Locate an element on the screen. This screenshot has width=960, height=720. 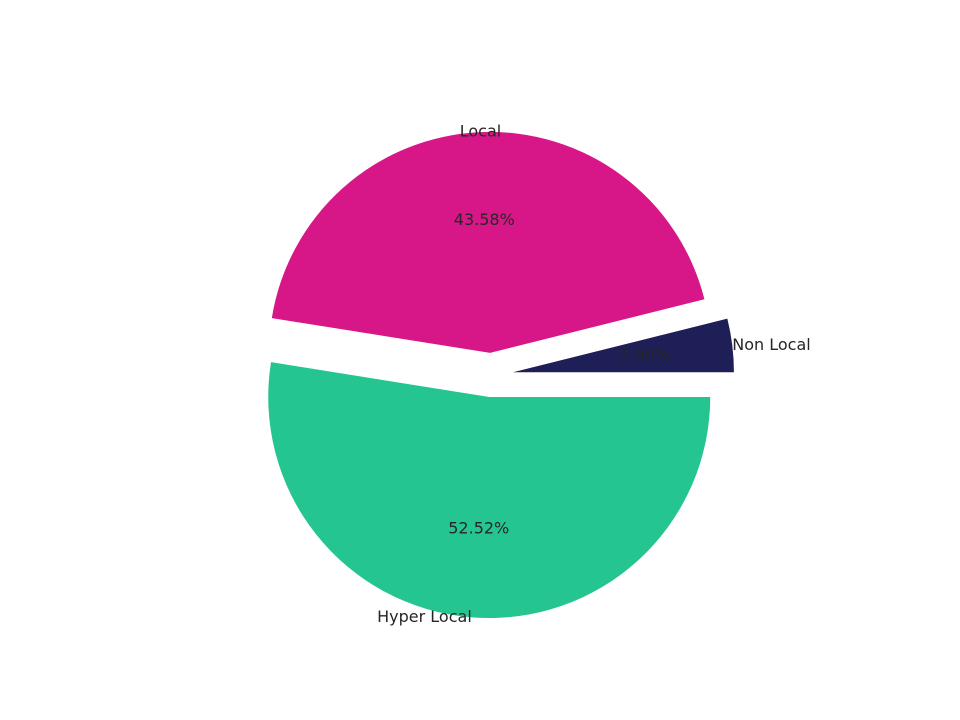
slice-local is located at coordinates (488, 242).